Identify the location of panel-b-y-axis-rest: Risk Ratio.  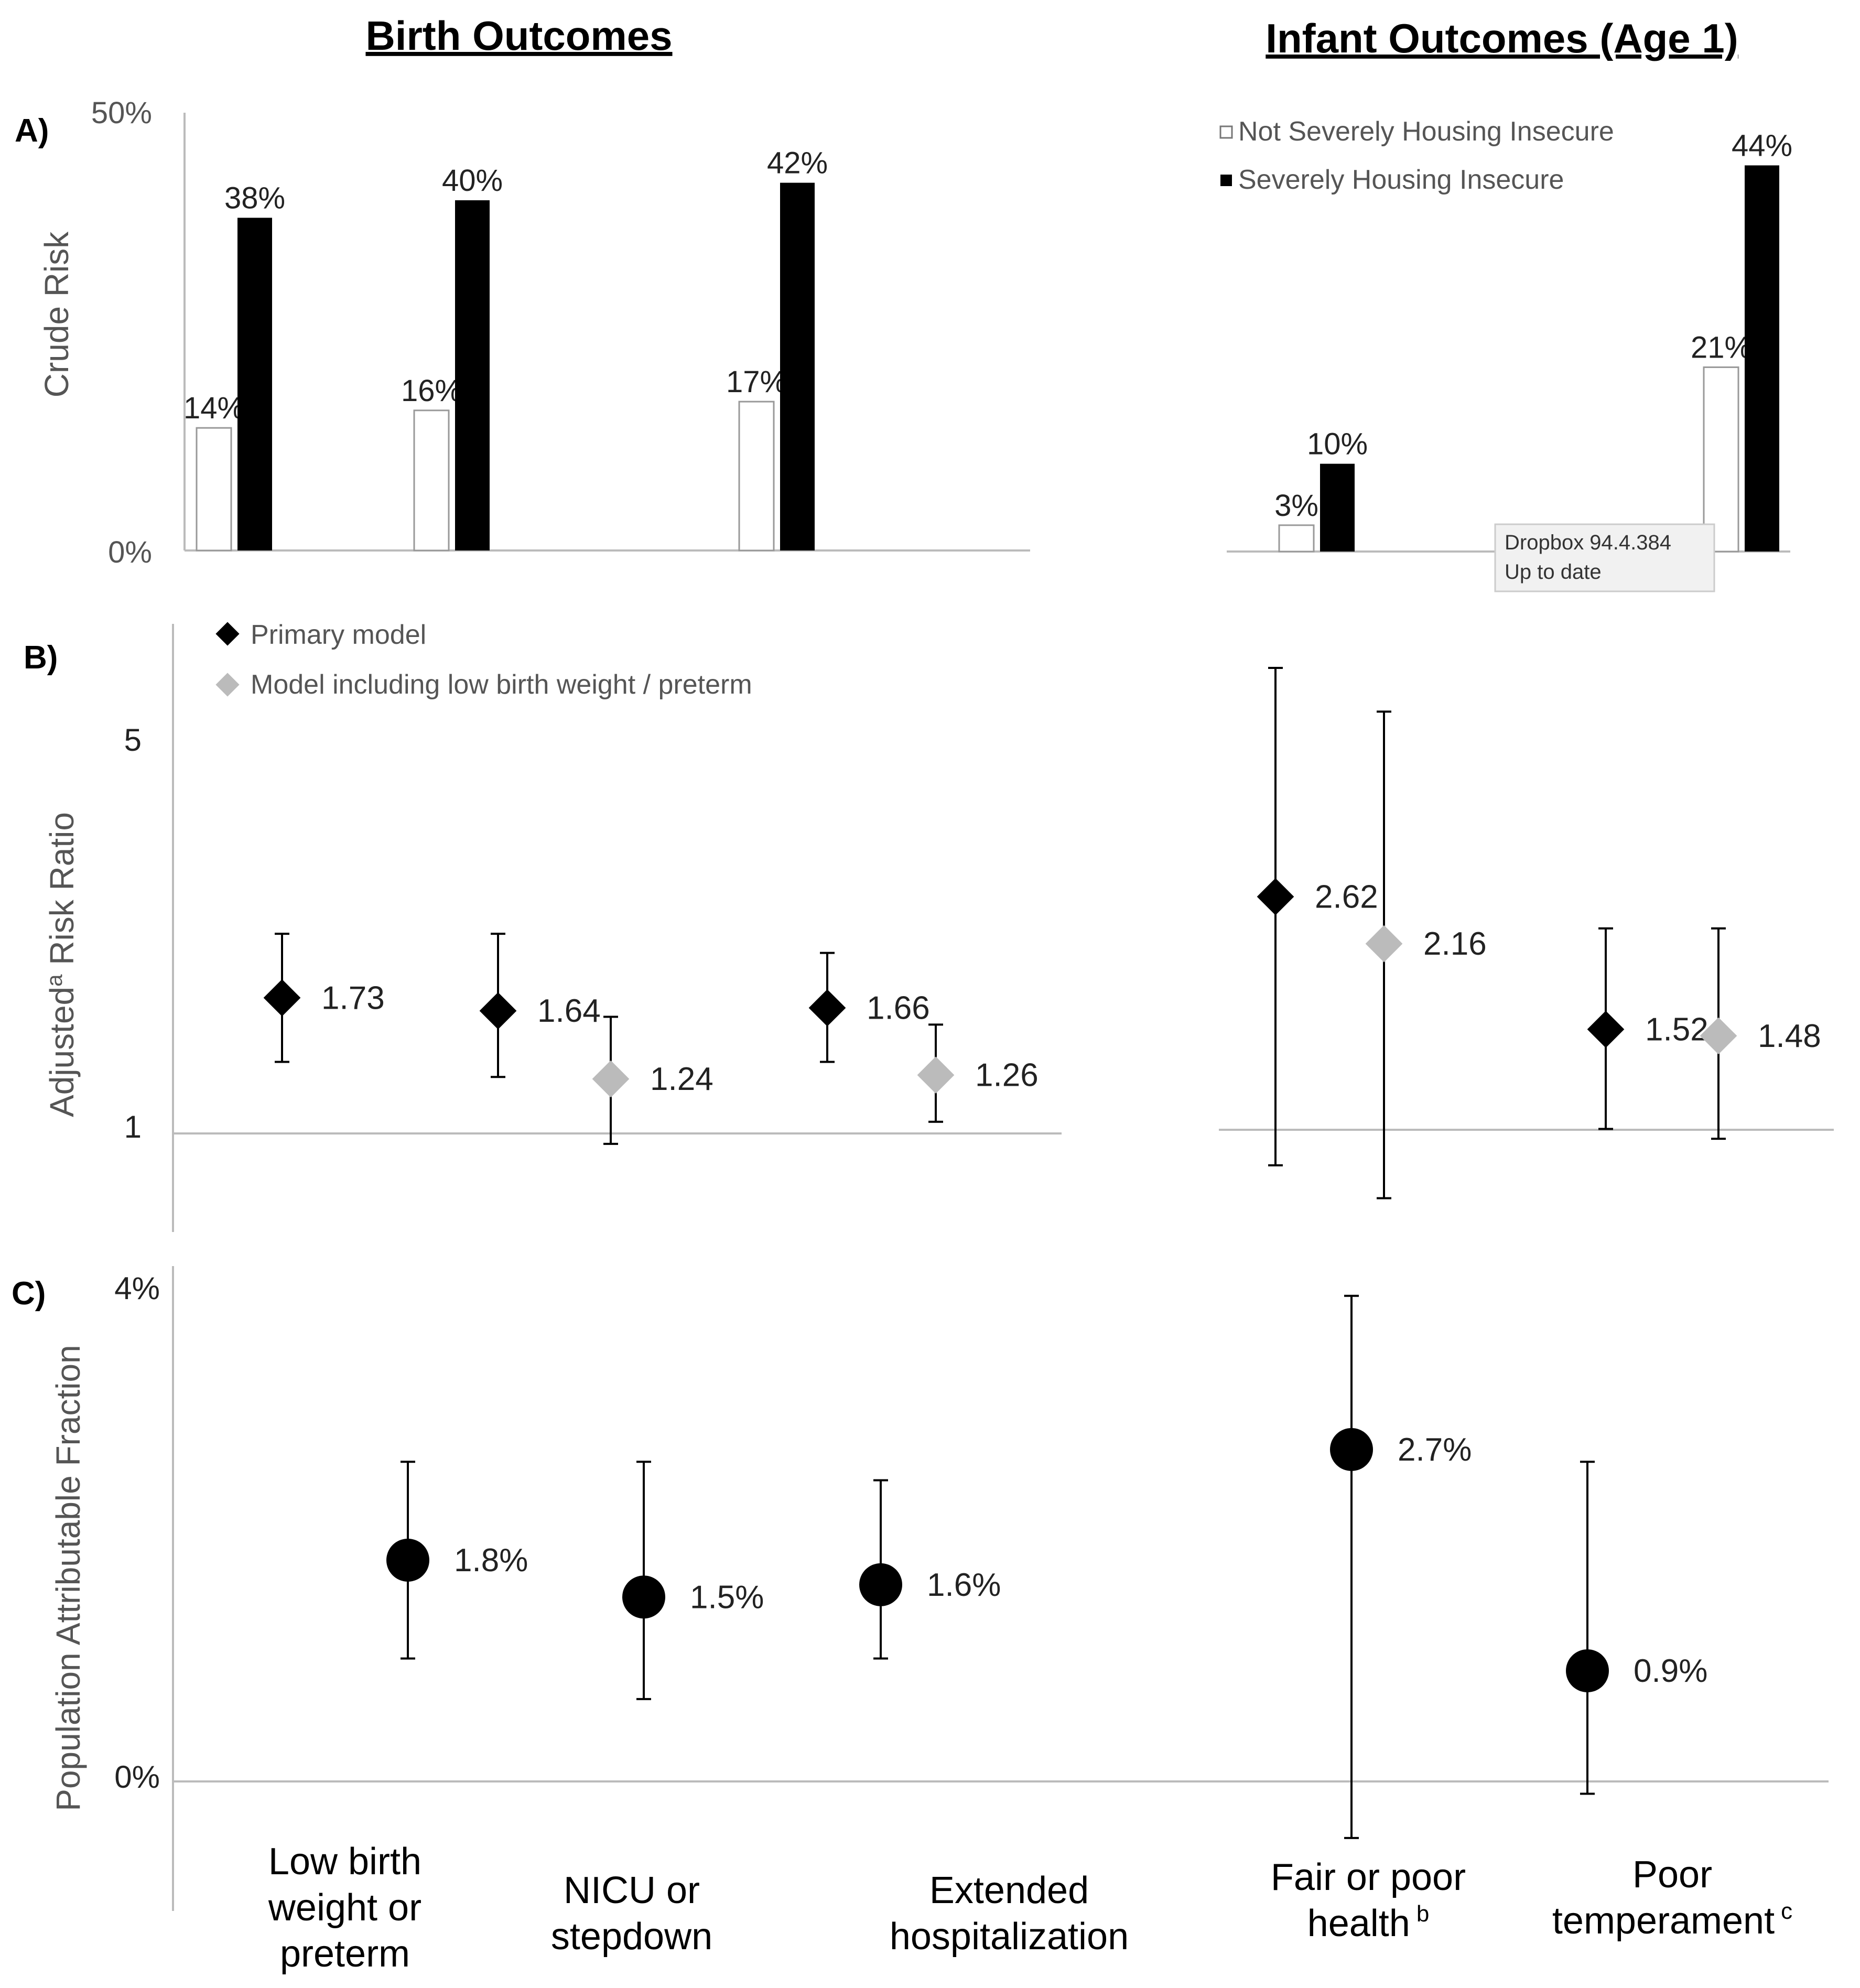
(62, 893).